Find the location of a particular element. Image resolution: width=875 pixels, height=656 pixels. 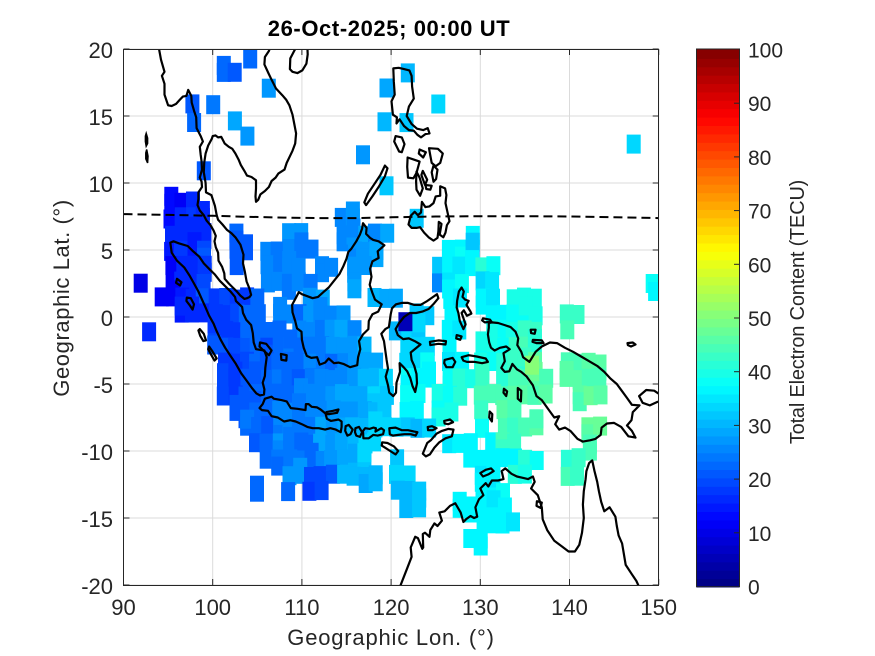

svg-text: 26-Oct-2025; 00:00 UT is located at coordinates (389, 28).